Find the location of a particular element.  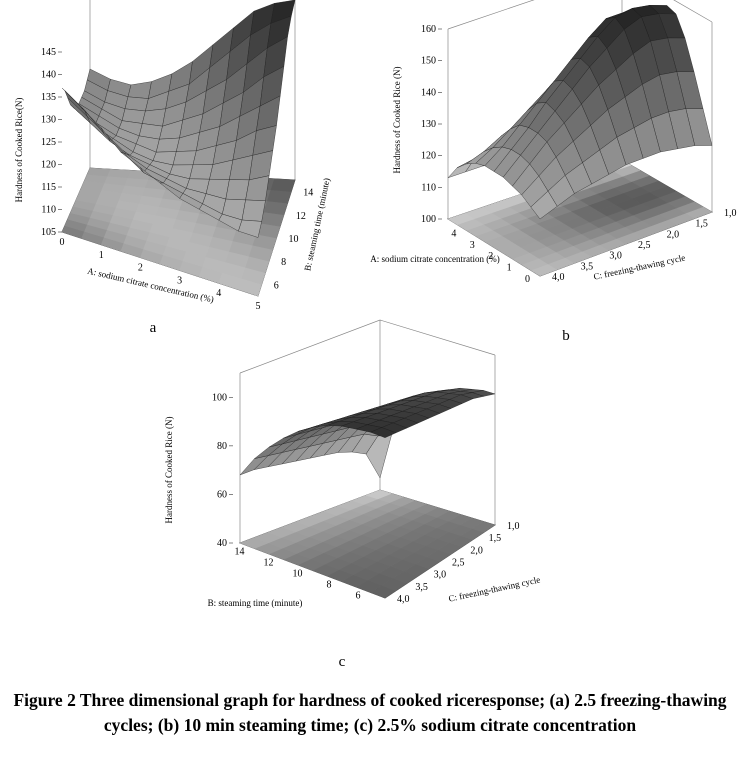

z-tick-label: 145 is located at coordinates (48, 52).